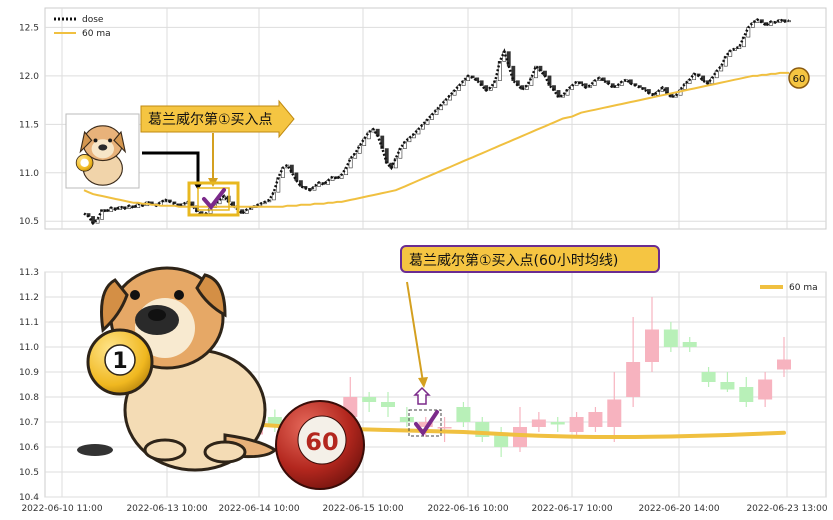 The height and width of the screenshot is (520, 833). I want to click on legend-bottom-ma-label: 60 ma, so click(803, 288).